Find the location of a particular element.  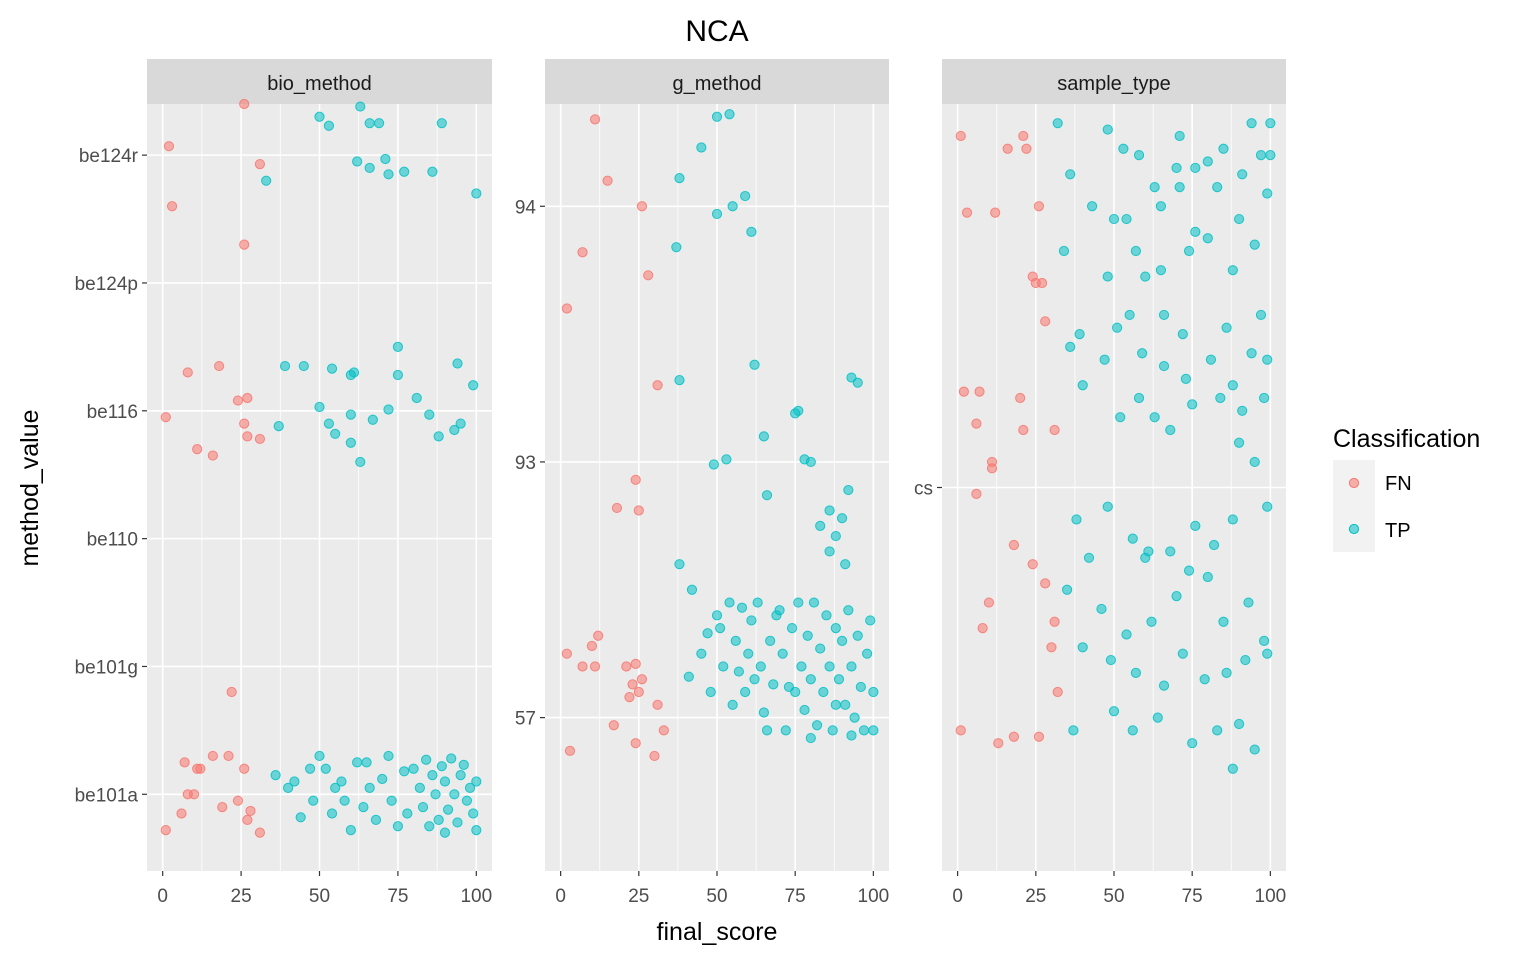

y-tick-label: 93 is located at coordinates (525, 463).